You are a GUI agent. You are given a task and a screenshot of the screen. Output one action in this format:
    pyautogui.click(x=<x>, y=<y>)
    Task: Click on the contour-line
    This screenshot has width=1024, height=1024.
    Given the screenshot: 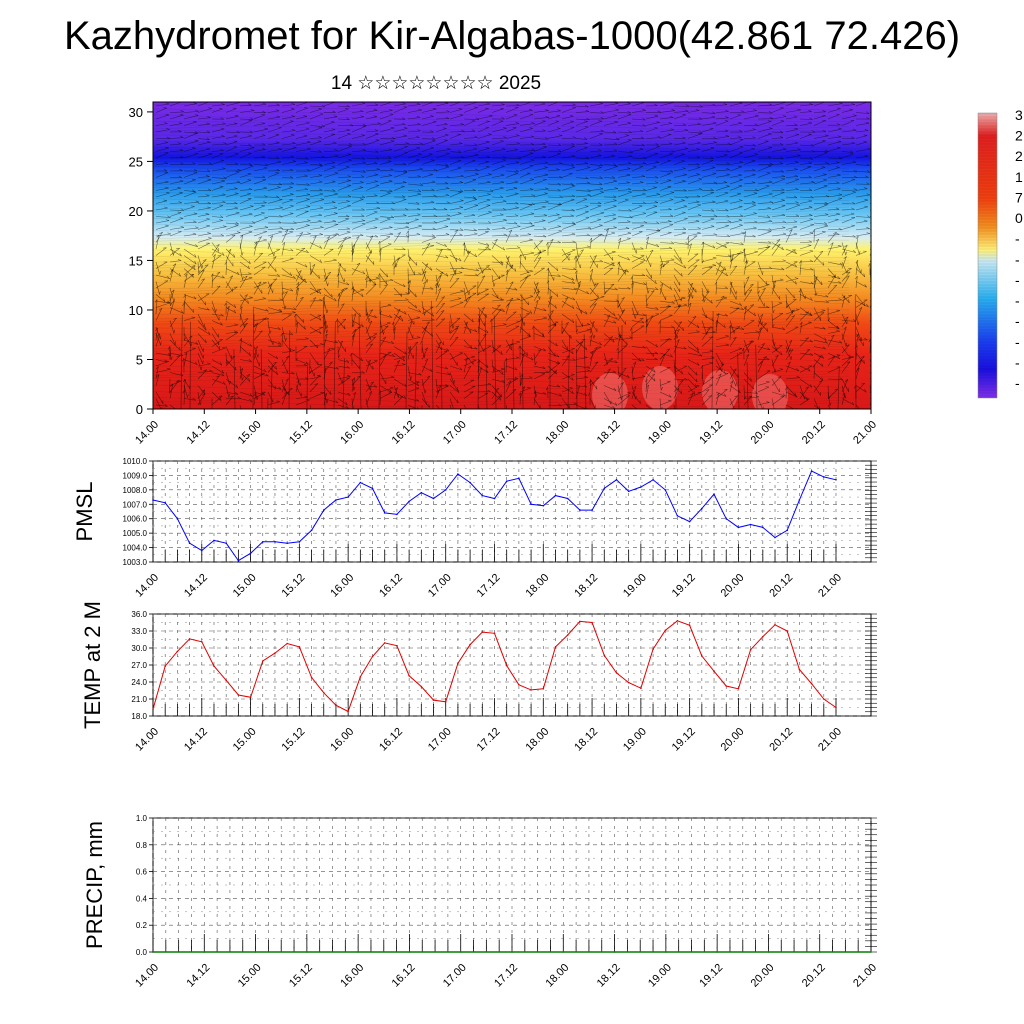 What is the action you would take?
    pyautogui.click(x=501, y=348)
    